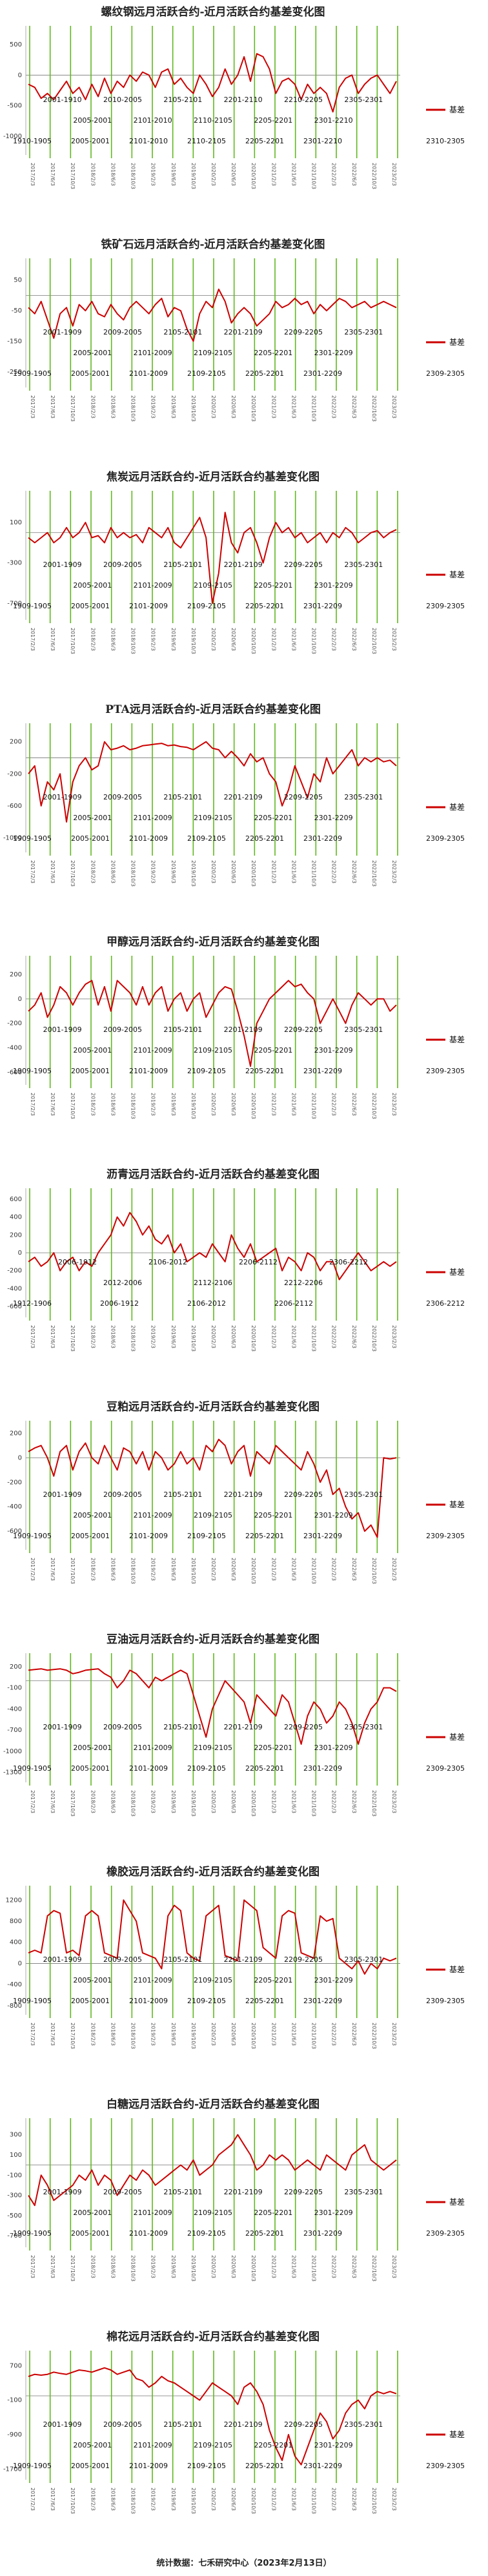  I want to click on chart-title: PTA远月活跃合约-近月活跃合约基差变化图, so click(213, 709).